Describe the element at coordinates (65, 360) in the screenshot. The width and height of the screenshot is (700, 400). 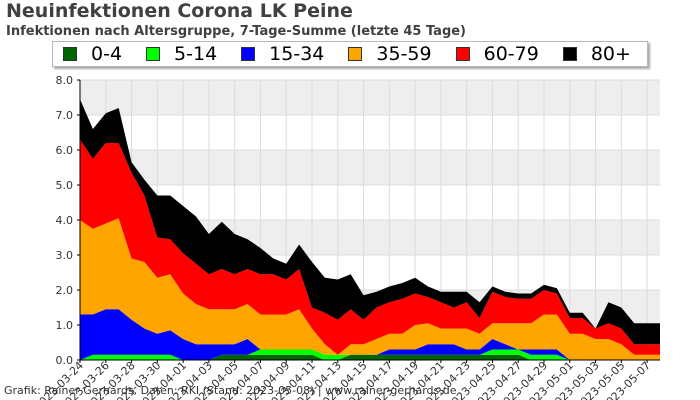
I see `y-tick-label: 0.0` at that location.